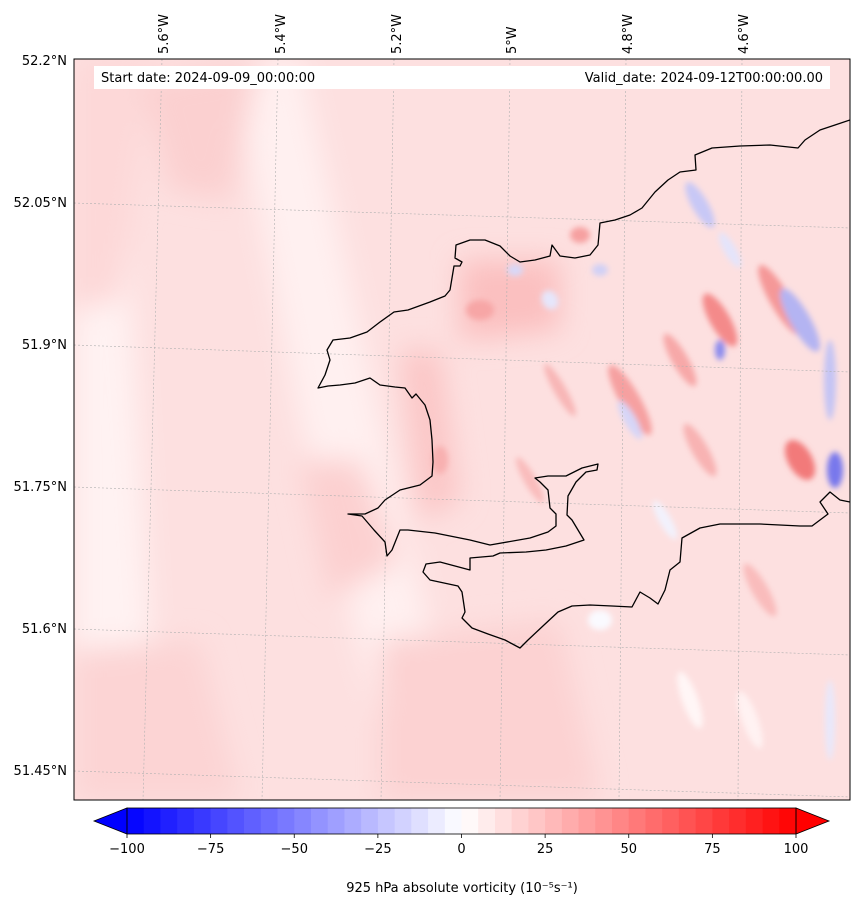 The width and height of the screenshot is (859, 908). What do you see at coordinates (744, 34) in the screenshot?
I see `longitude-label: 4.6°W` at bounding box center [744, 34].